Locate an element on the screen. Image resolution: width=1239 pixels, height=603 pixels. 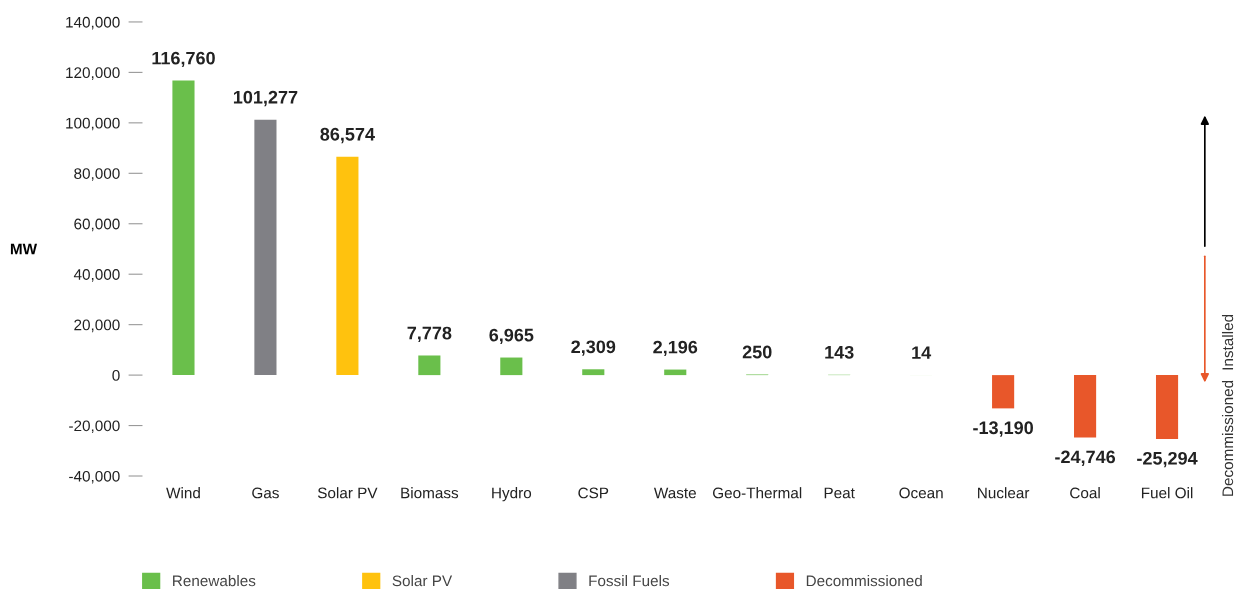
x-tick-label: CSP is located at coordinates (593, 493).